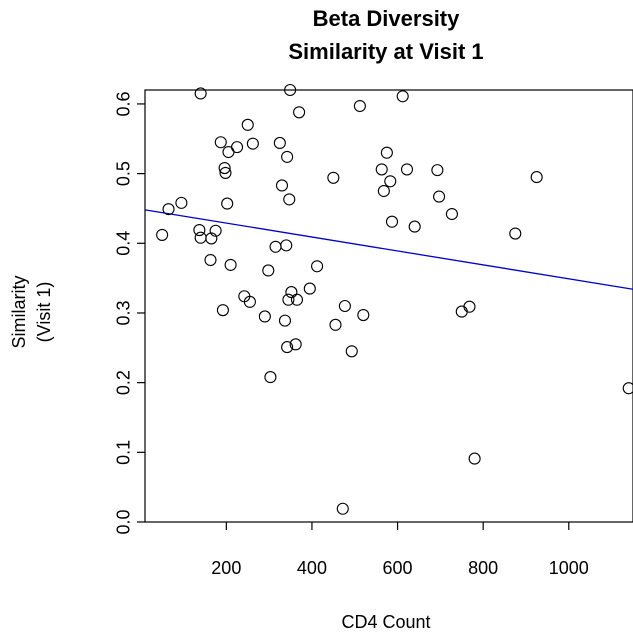 This screenshot has width=633, height=639. What do you see at coordinates (123, 173) in the screenshot?
I see `y-tick-label: 0.5` at bounding box center [123, 173].